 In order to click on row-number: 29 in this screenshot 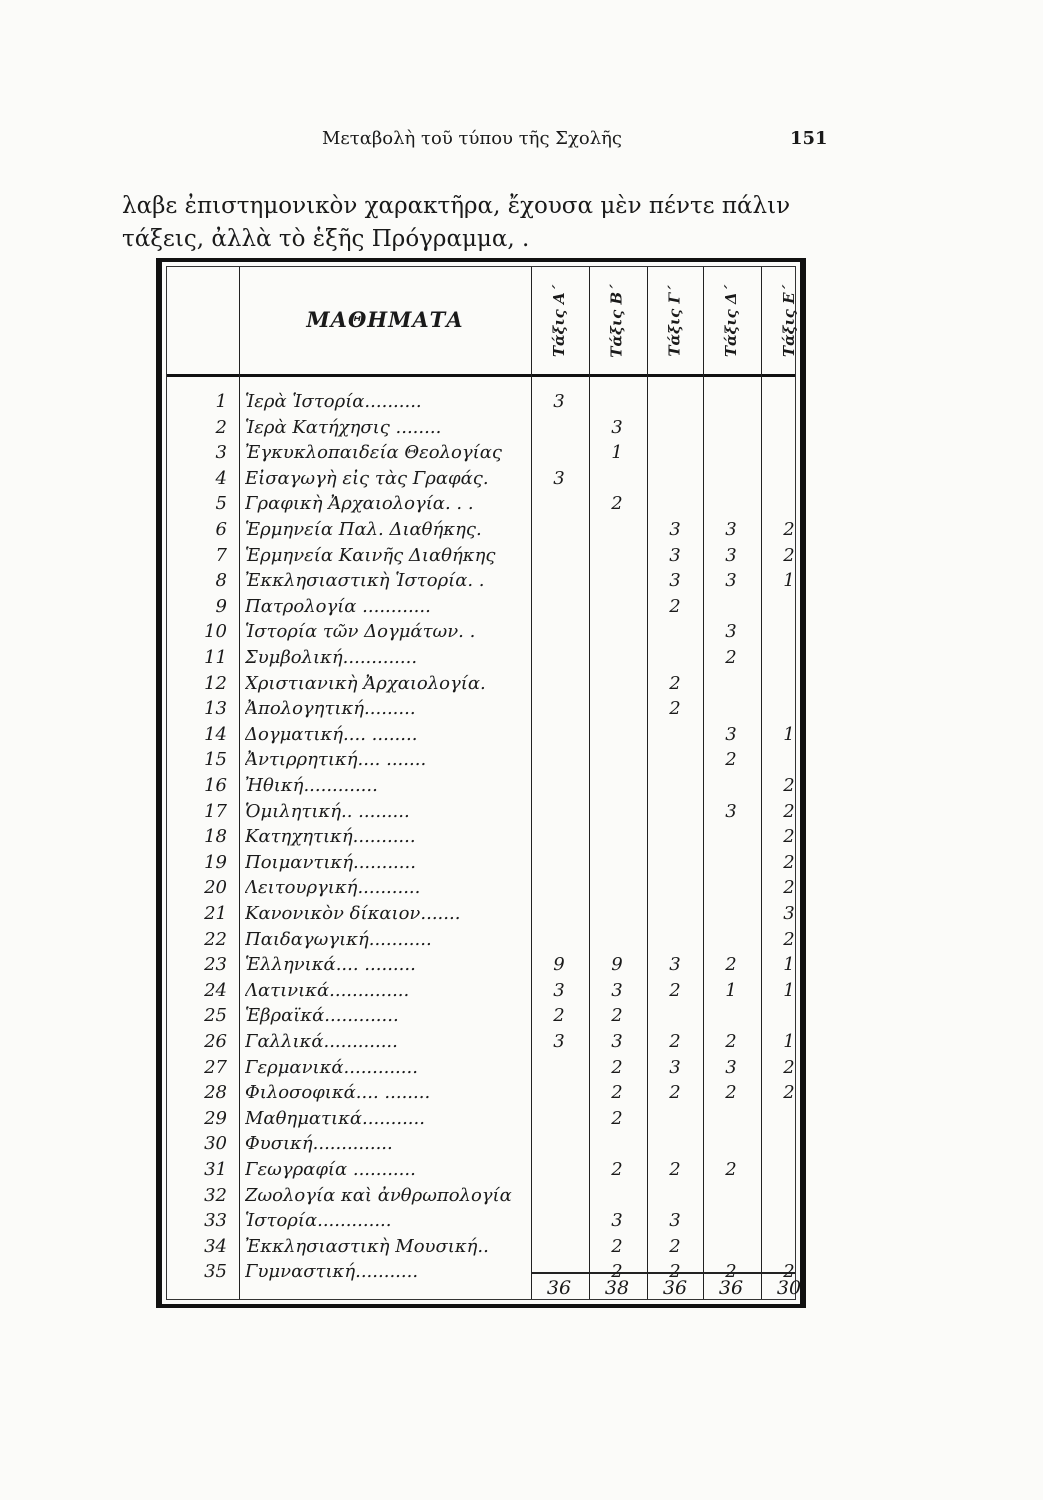, I will do `click(215, 1118)`.